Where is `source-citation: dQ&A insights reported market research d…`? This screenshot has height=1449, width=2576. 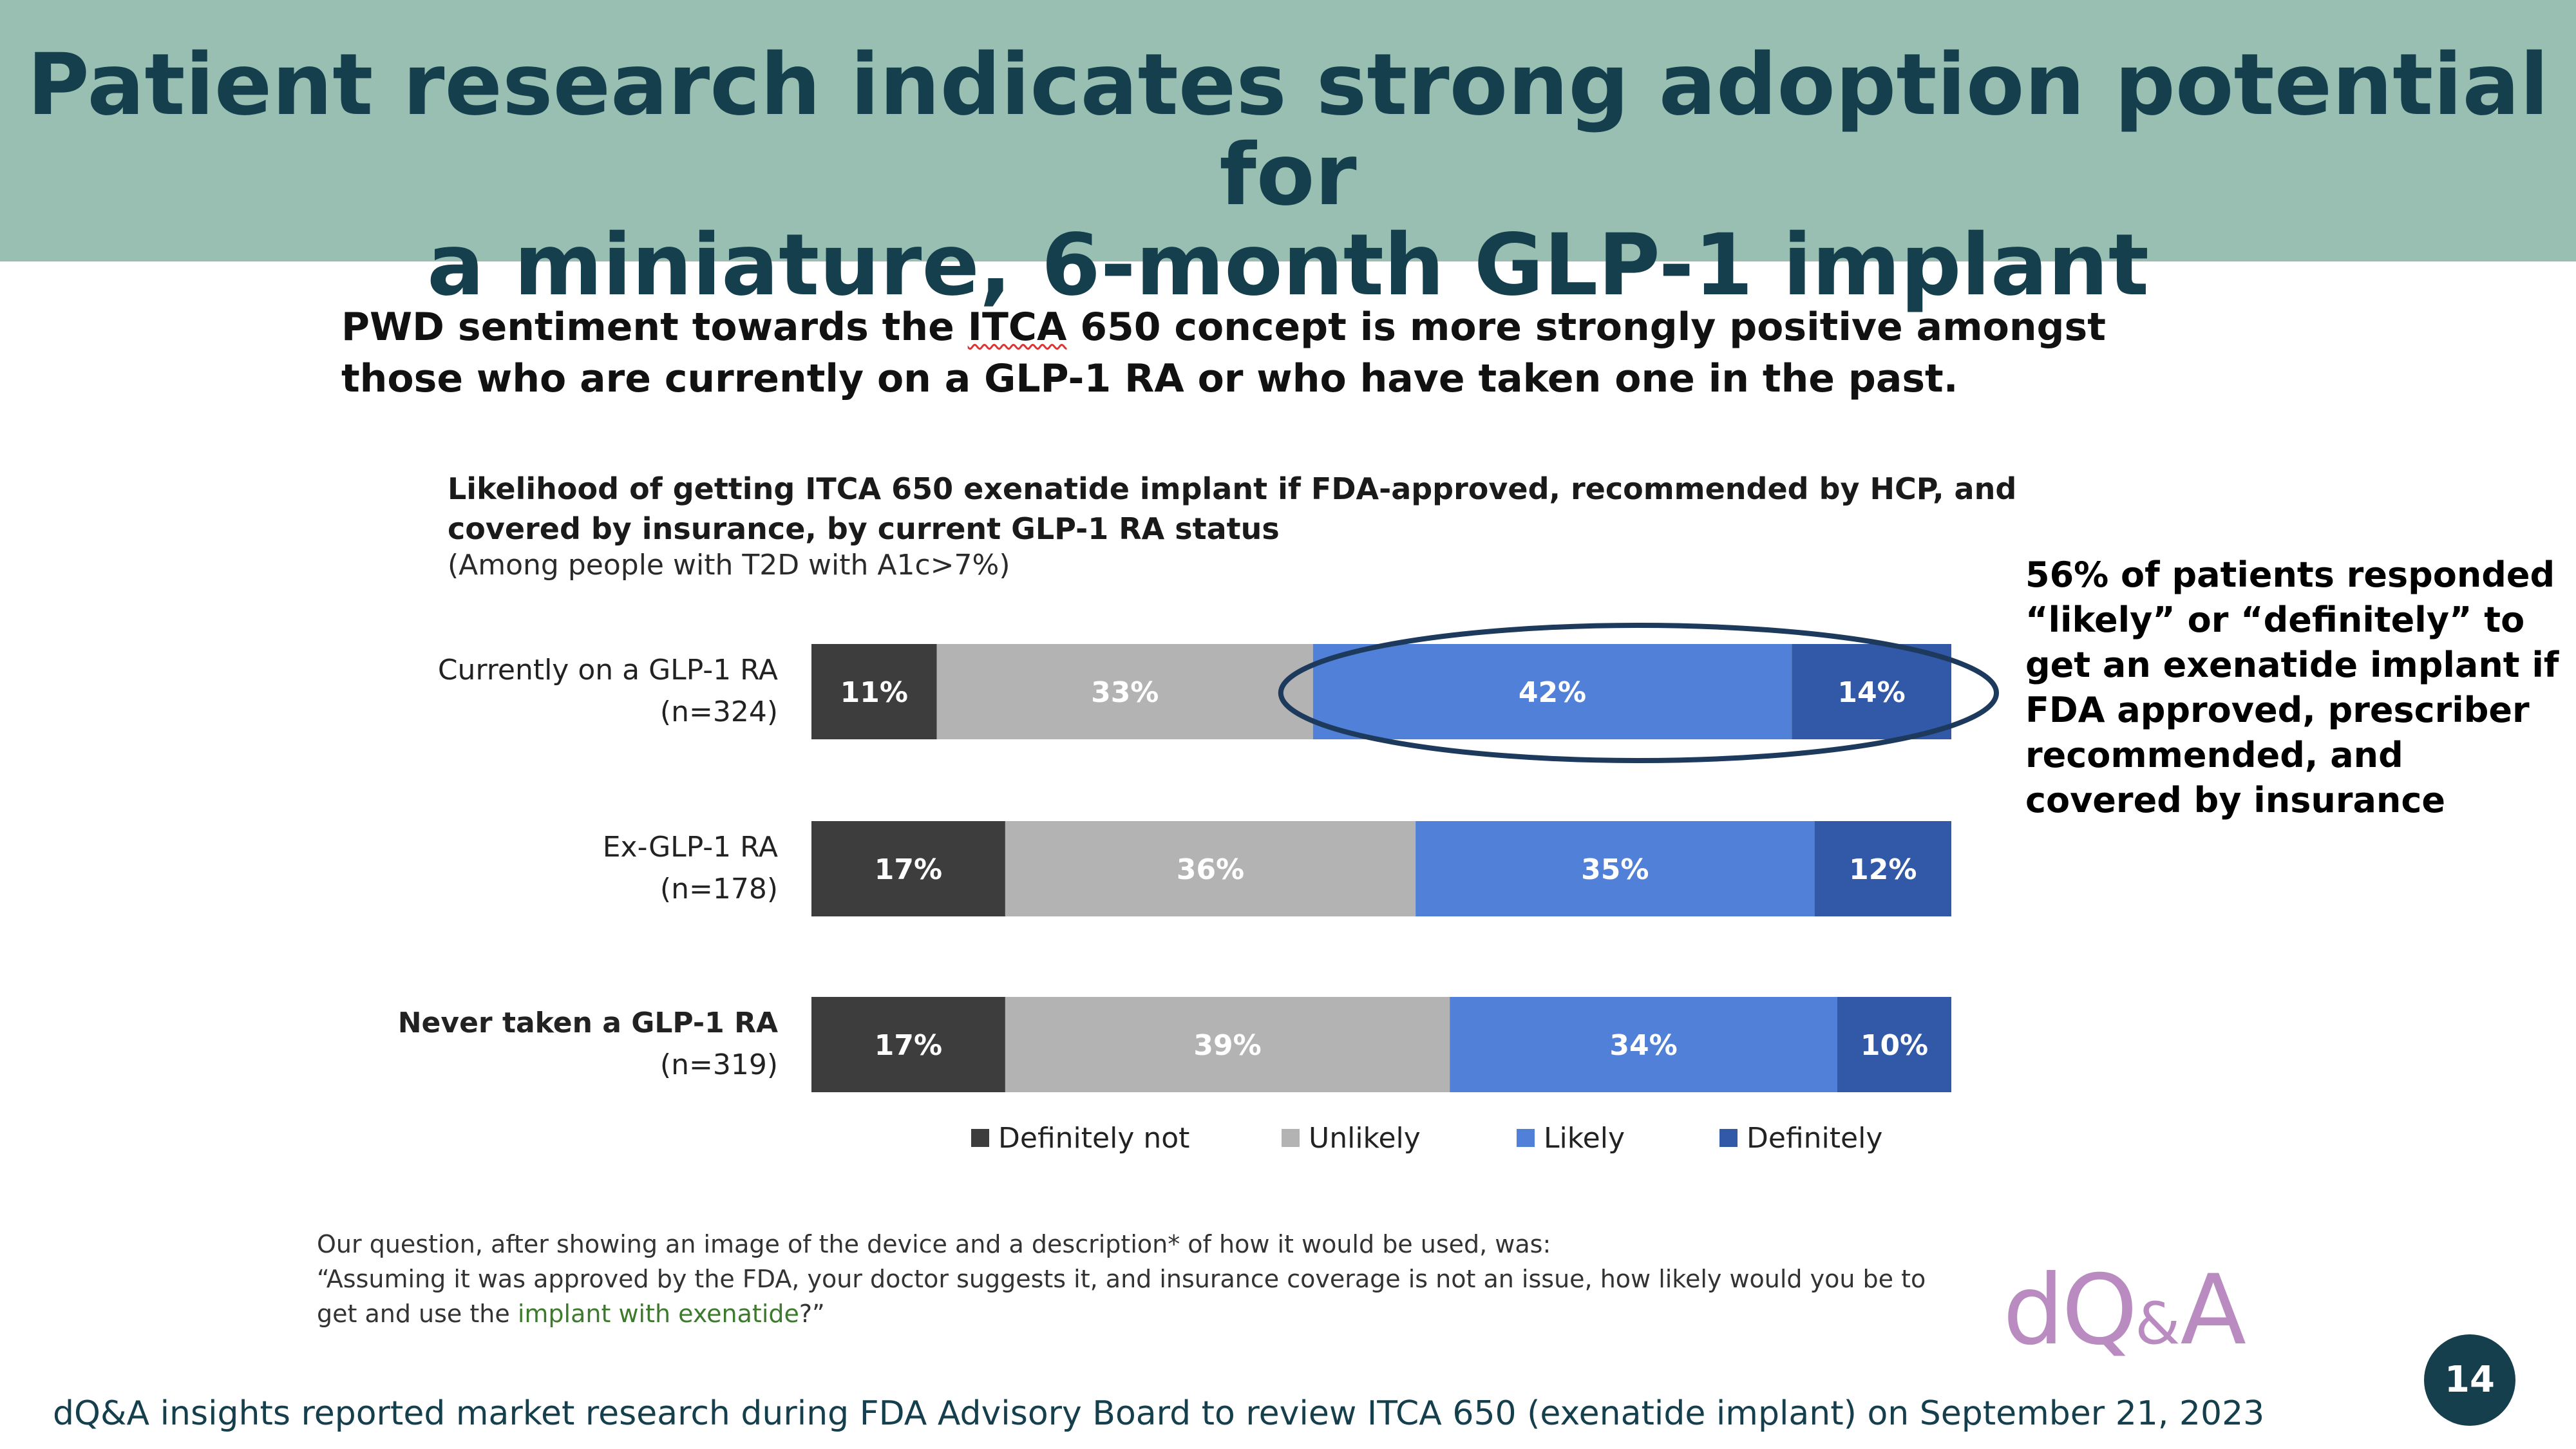 source-citation: dQ&A insights reported market research d… is located at coordinates (1159, 1413).